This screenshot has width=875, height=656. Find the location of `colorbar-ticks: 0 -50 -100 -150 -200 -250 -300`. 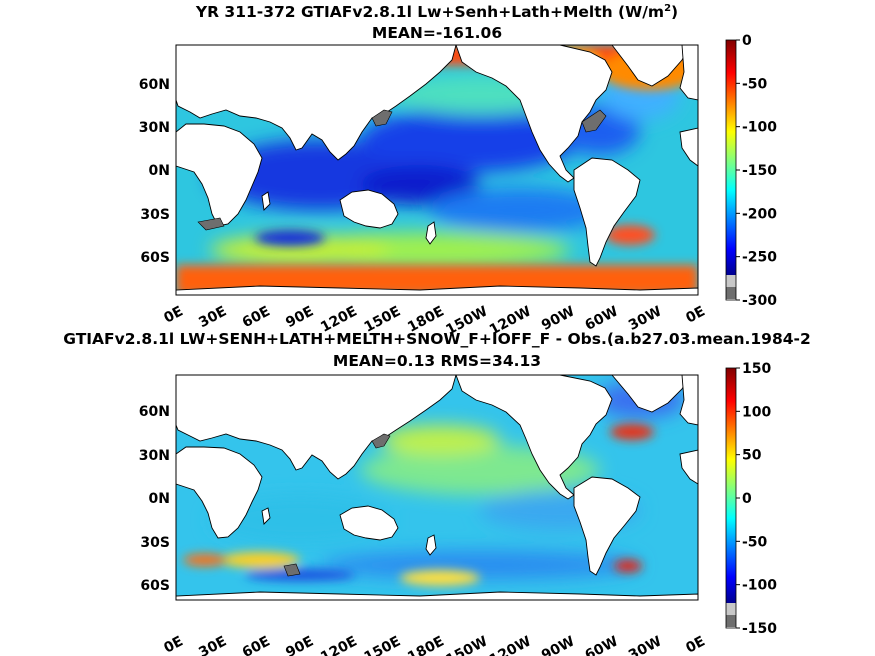

colorbar-ticks: 0 -50 -100 -150 -200 -250 -300 is located at coordinates (756, 171).